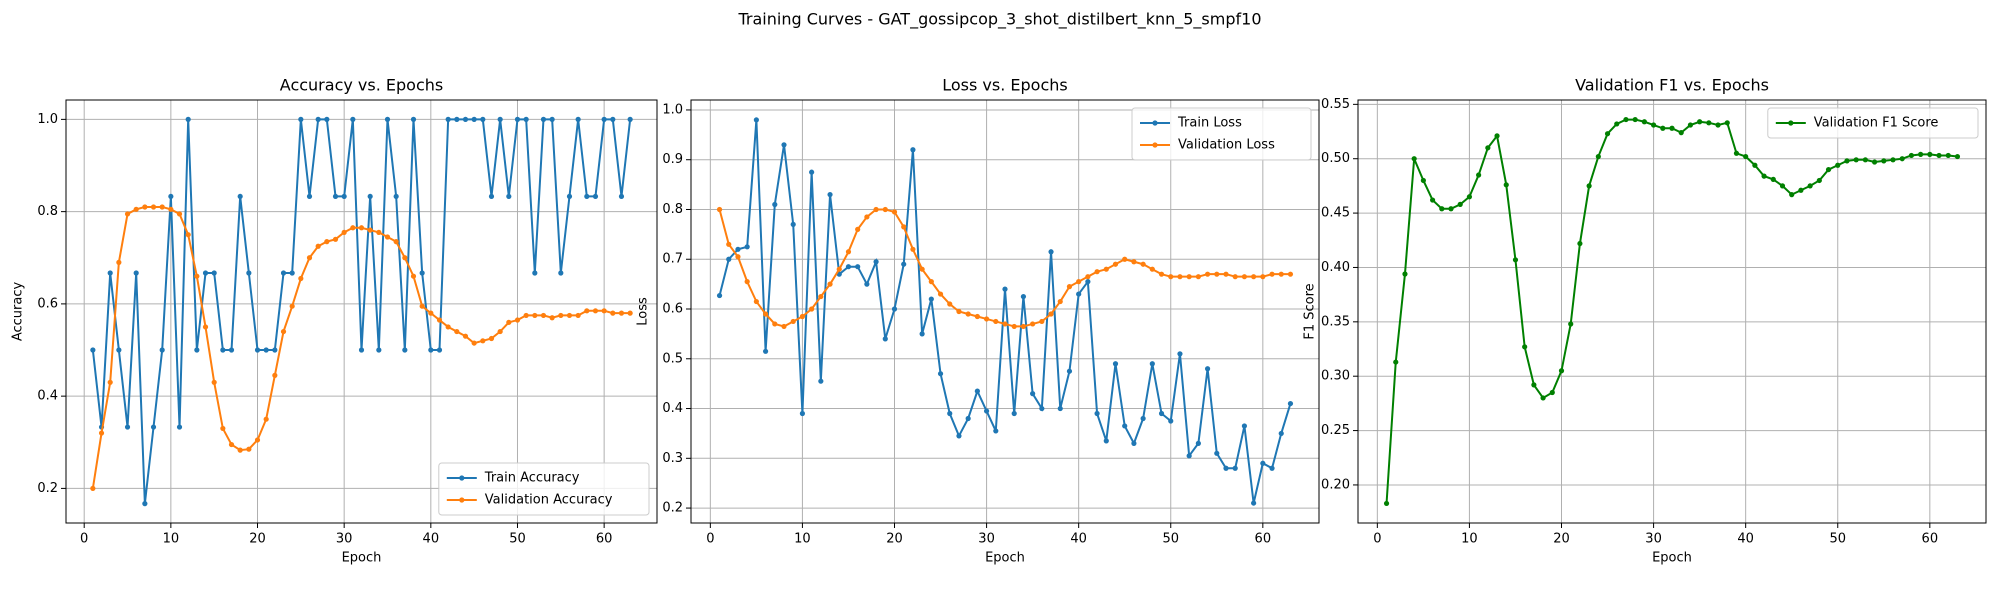  I want to click on legend-box, so click(1873, 123).